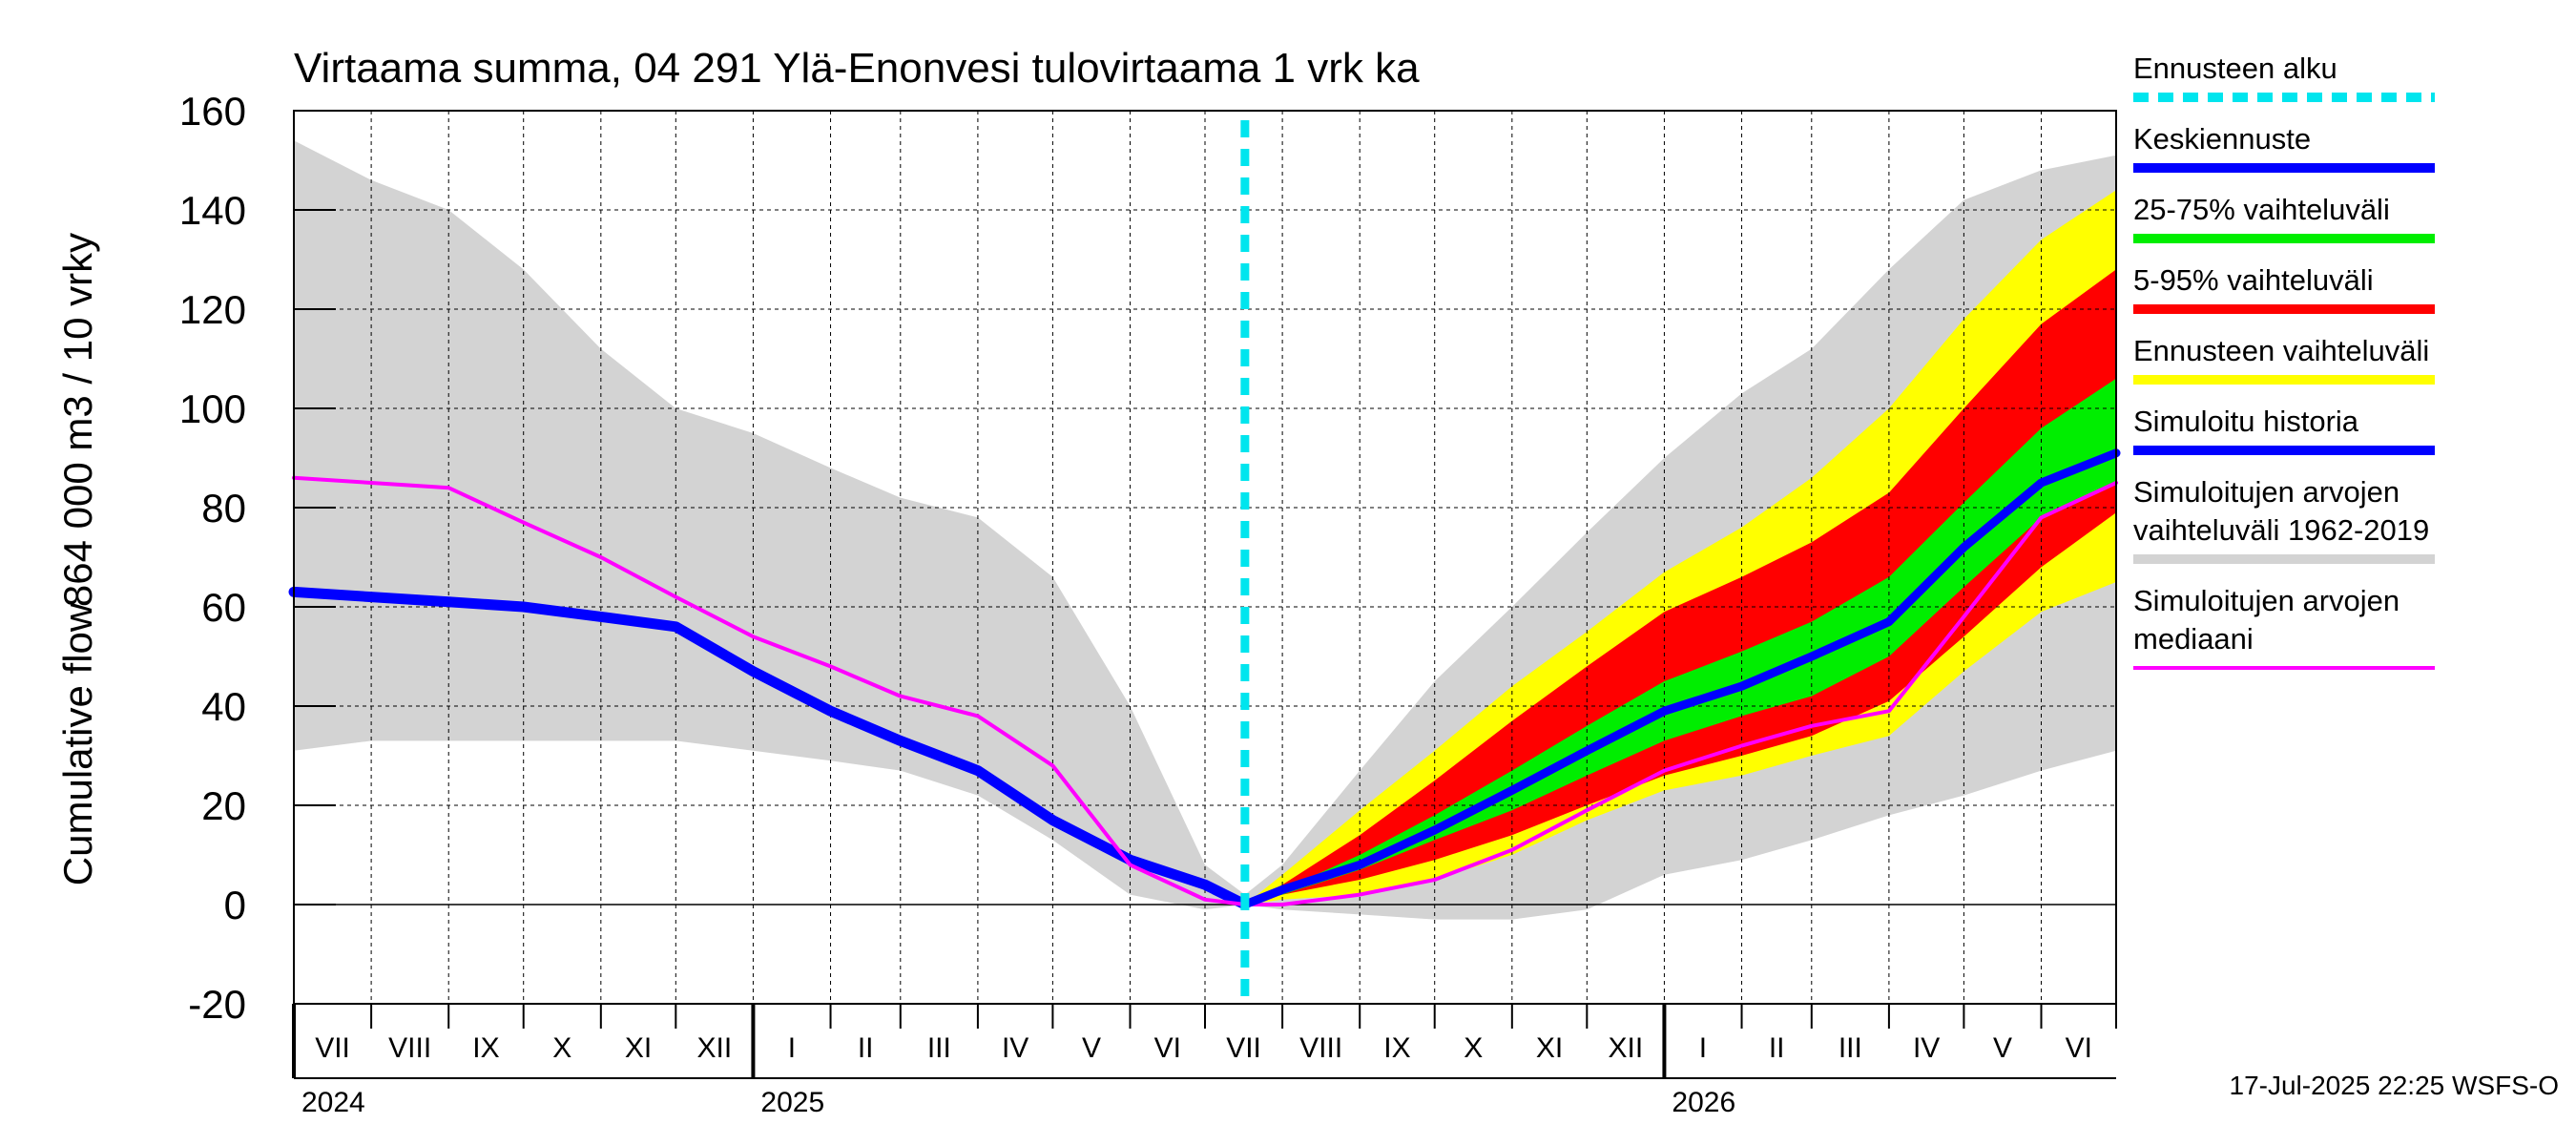 This screenshot has width=2576, height=1145. I want to click on y-tick-label: 80, so click(223, 508).